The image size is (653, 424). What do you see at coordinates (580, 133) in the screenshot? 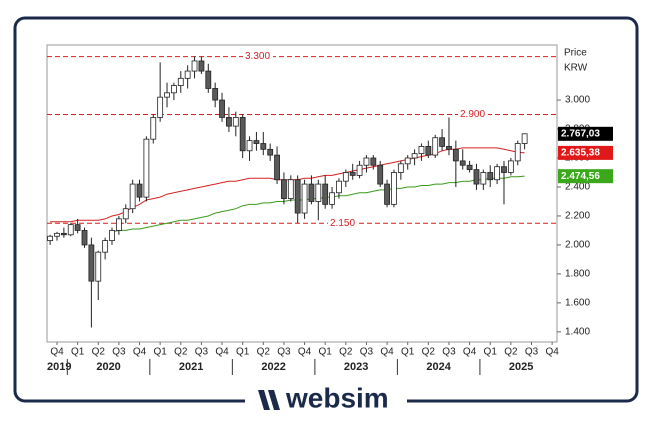
I see `price-tag-label: 2.767,03` at bounding box center [580, 133].